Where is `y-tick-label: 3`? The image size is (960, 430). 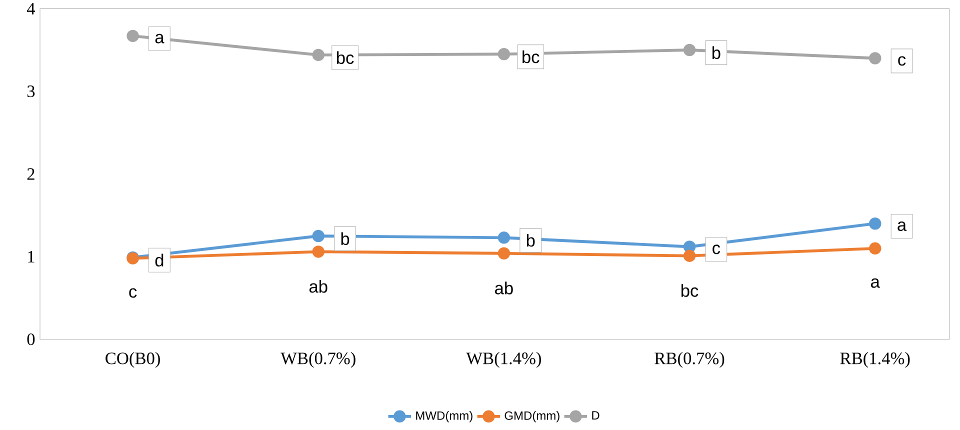 y-tick-label: 3 is located at coordinates (31, 92).